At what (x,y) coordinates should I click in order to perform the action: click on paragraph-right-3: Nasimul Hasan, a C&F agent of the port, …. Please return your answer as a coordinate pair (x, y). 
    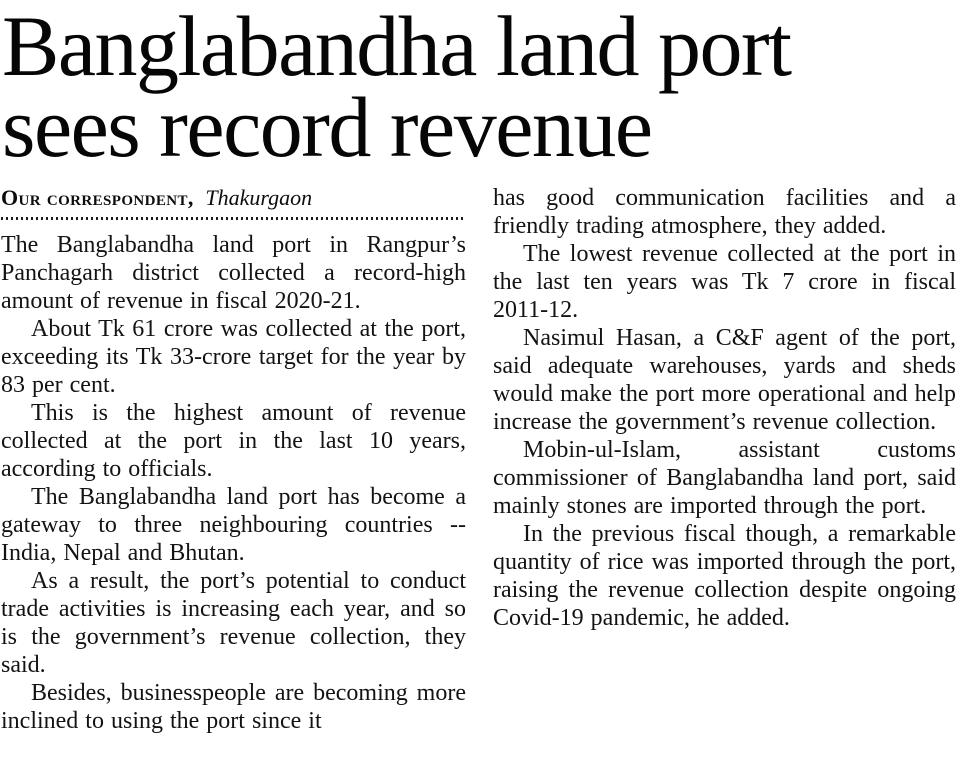
    Looking at the image, I should click on (724, 379).